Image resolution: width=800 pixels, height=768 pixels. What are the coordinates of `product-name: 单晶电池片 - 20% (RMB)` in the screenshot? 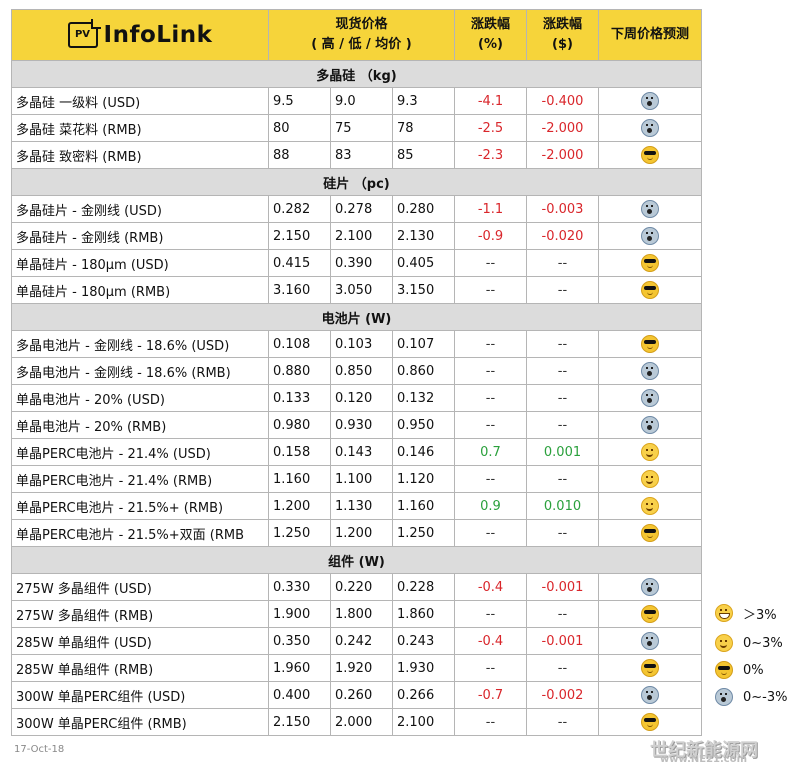 It's located at (140, 425).